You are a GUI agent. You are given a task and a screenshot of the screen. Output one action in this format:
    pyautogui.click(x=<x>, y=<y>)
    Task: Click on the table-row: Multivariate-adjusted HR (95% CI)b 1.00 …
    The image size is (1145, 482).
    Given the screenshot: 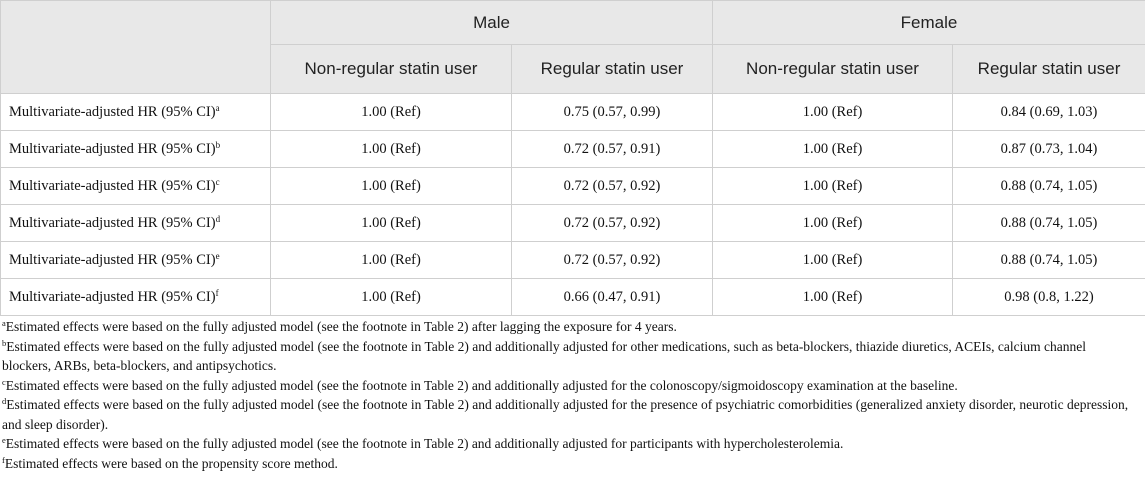 What is the action you would take?
    pyautogui.click(x=572, y=149)
    